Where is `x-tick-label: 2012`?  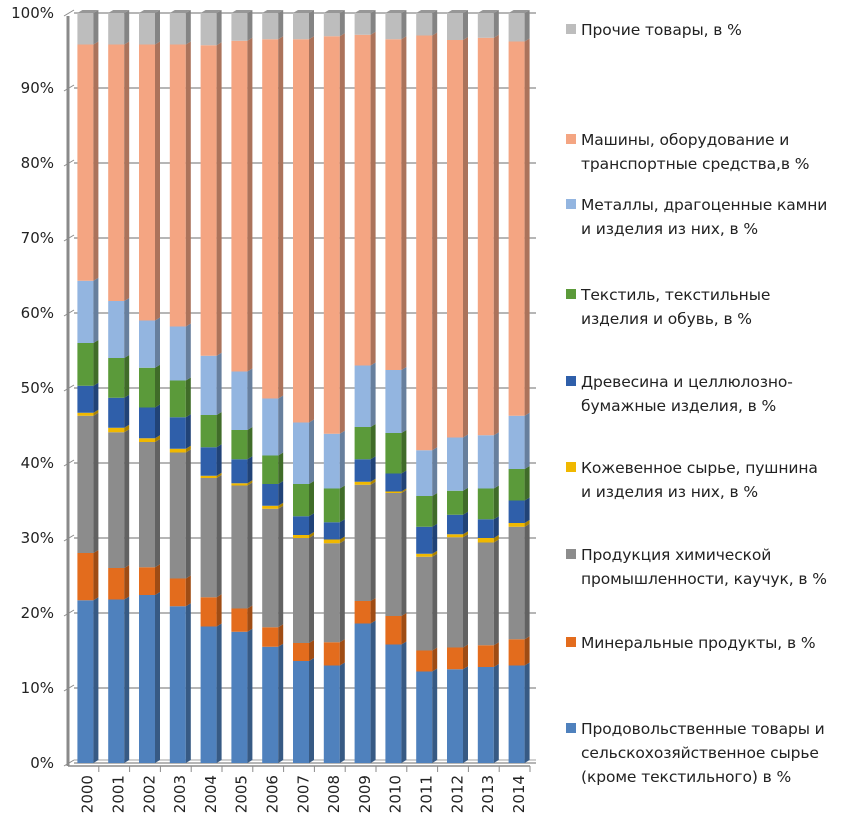
x-tick-label: 2012 is located at coordinates (457, 794).